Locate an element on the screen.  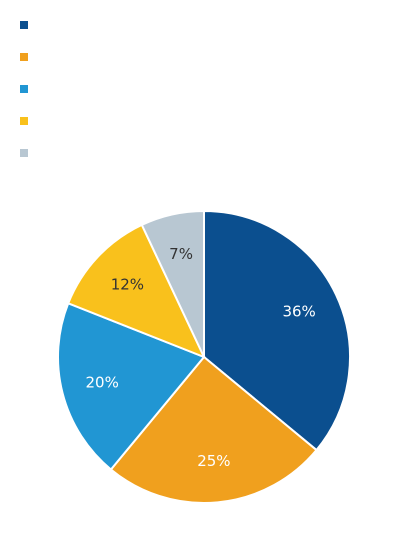
slice-label: 20% is located at coordinates (102, 383).